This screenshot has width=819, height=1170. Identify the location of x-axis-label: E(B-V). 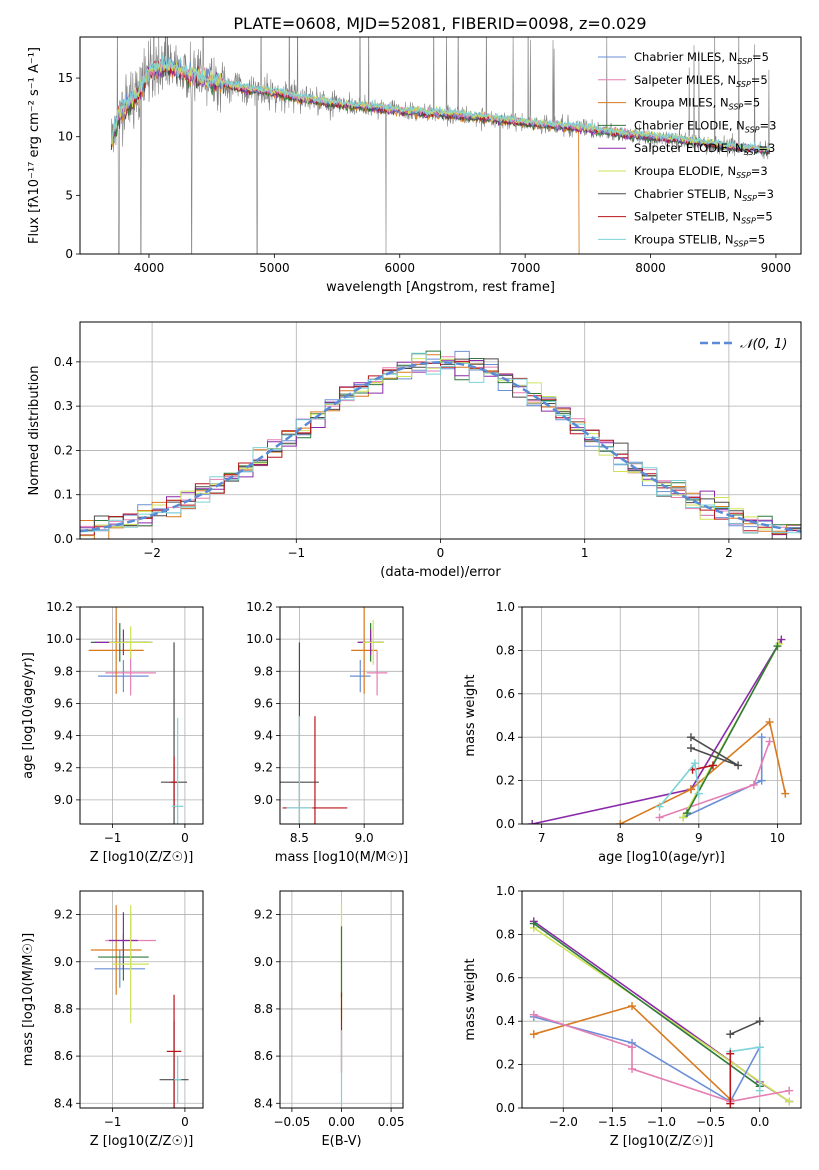
(341, 1141).